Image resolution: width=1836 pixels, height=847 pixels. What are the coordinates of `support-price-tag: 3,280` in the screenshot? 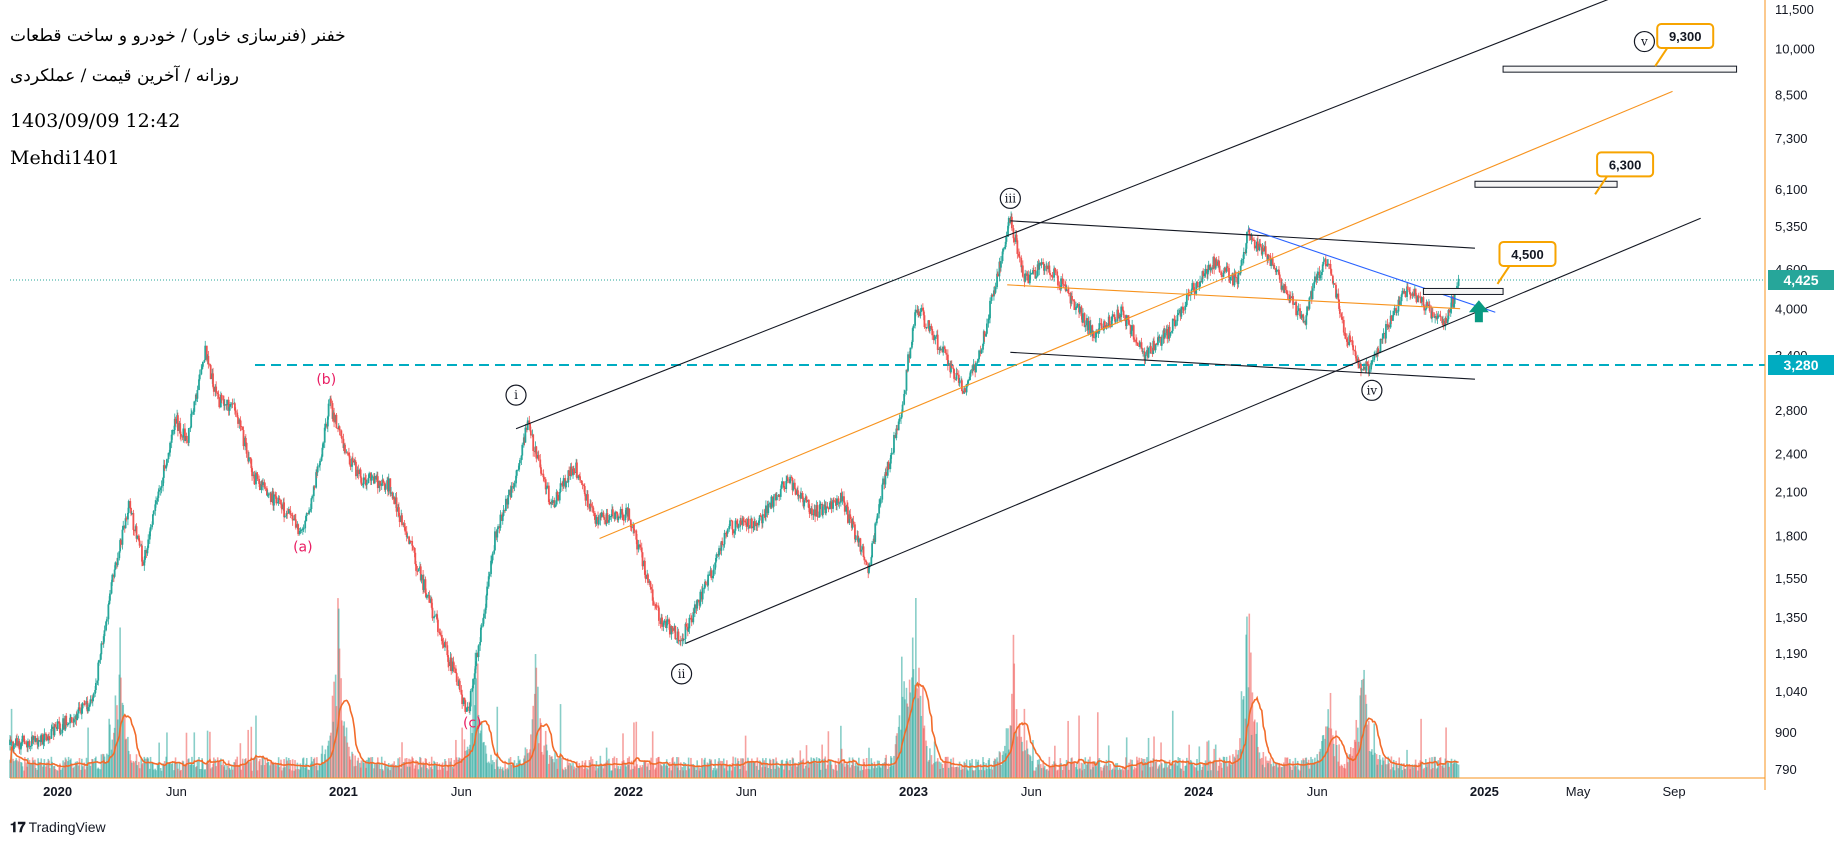 It's located at (1801, 365).